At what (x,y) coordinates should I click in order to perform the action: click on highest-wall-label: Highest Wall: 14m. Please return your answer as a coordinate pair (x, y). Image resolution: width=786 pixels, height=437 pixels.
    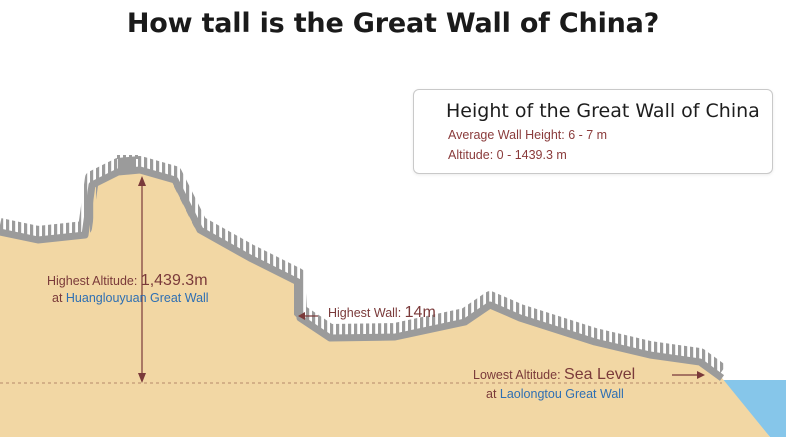
    Looking at the image, I should click on (382, 313).